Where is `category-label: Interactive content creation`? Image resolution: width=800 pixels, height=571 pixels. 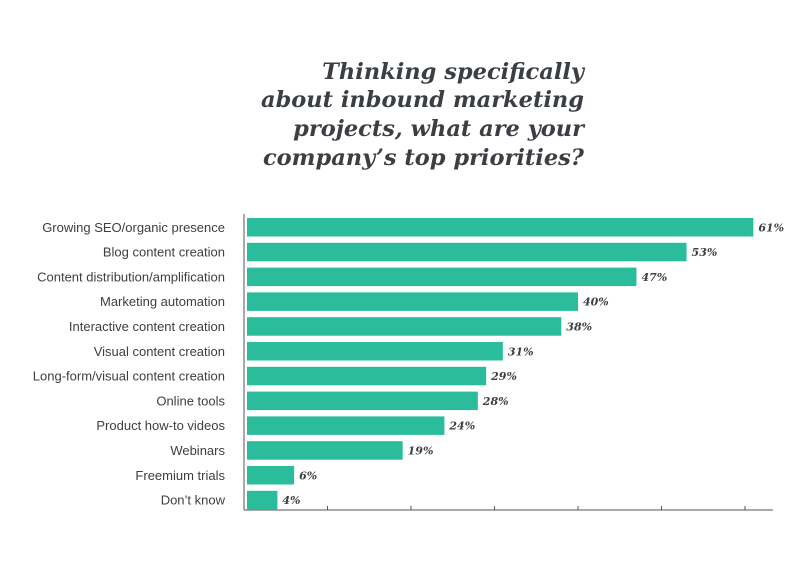 category-label: Interactive content creation is located at coordinates (147, 326).